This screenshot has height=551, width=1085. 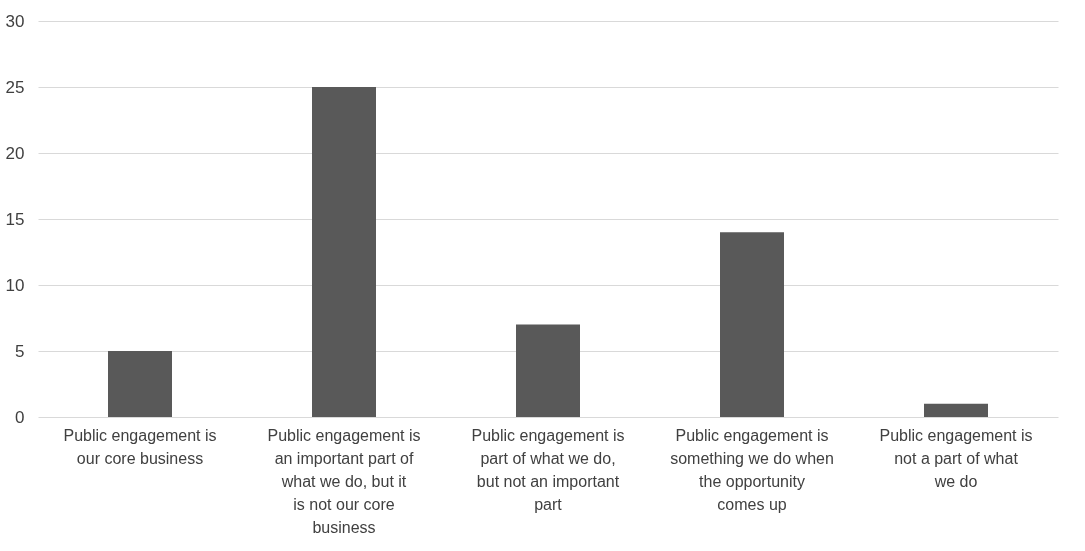 I want to click on x-tick-label: Public engagement is not a part of what we do, so click(x=956, y=458).